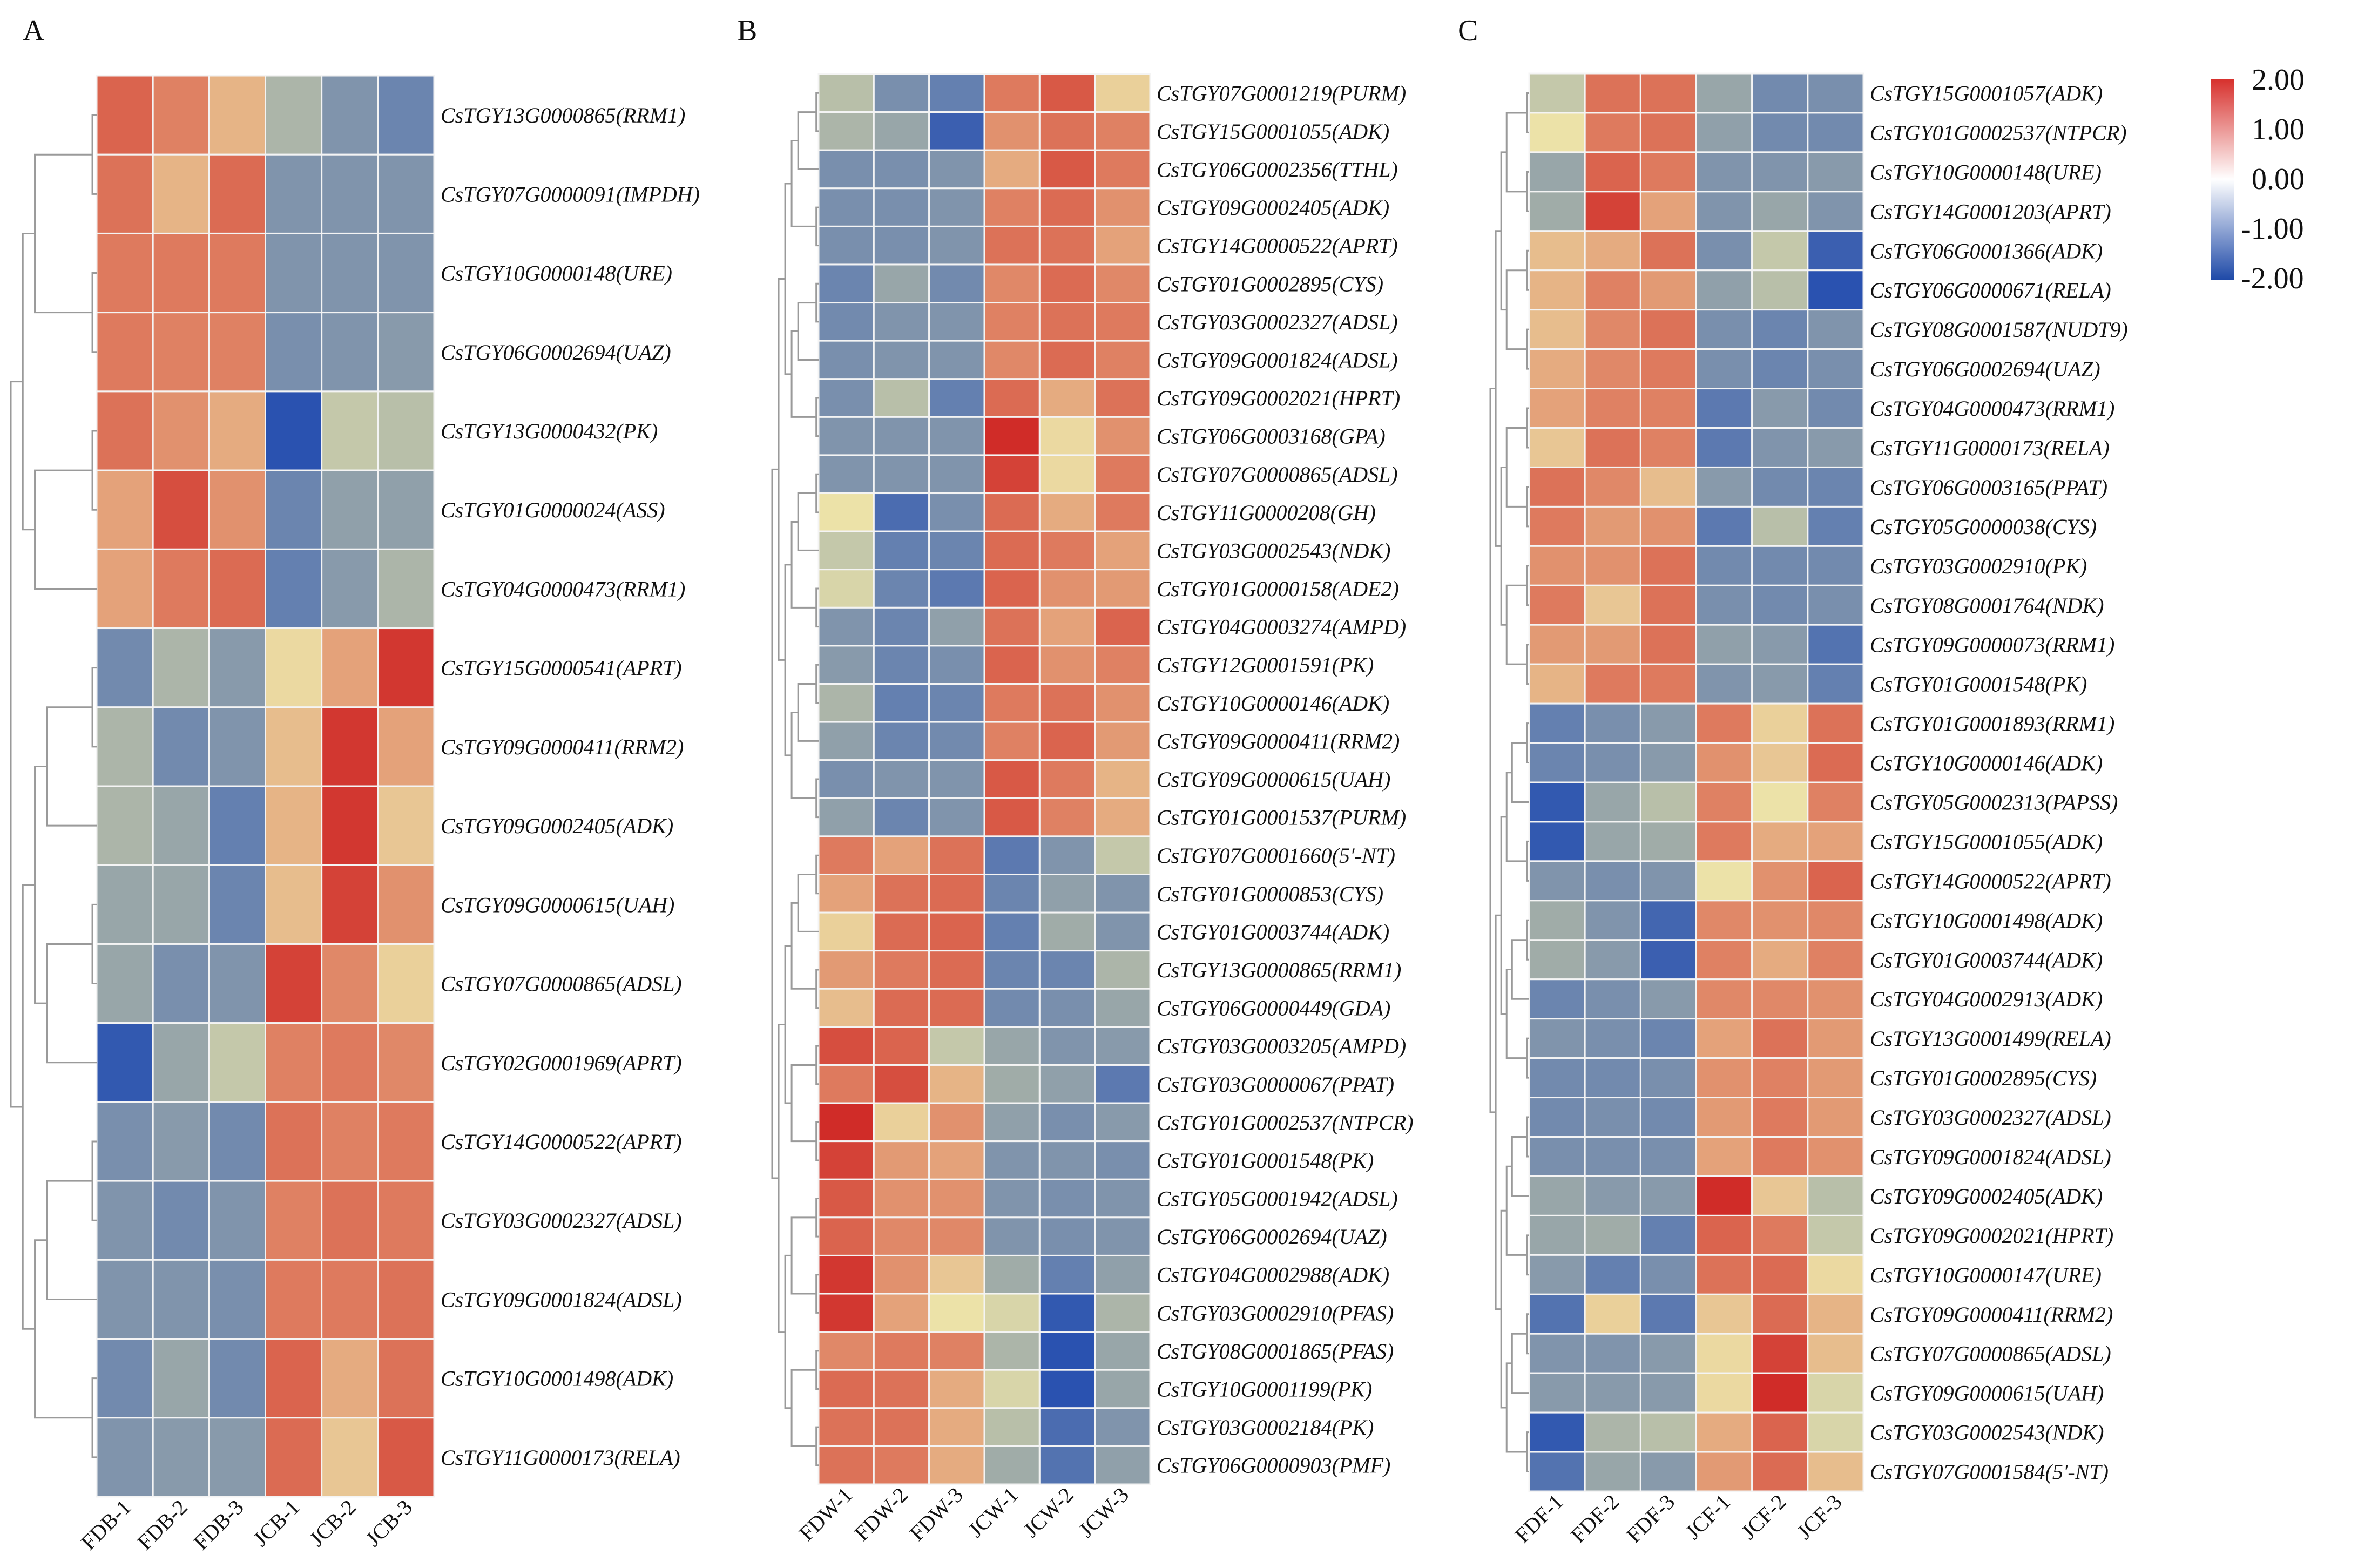  What do you see at coordinates (563, 589) in the screenshot?
I see `row-label: CsTGY04G0000473(RRM1)` at bounding box center [563, 589].